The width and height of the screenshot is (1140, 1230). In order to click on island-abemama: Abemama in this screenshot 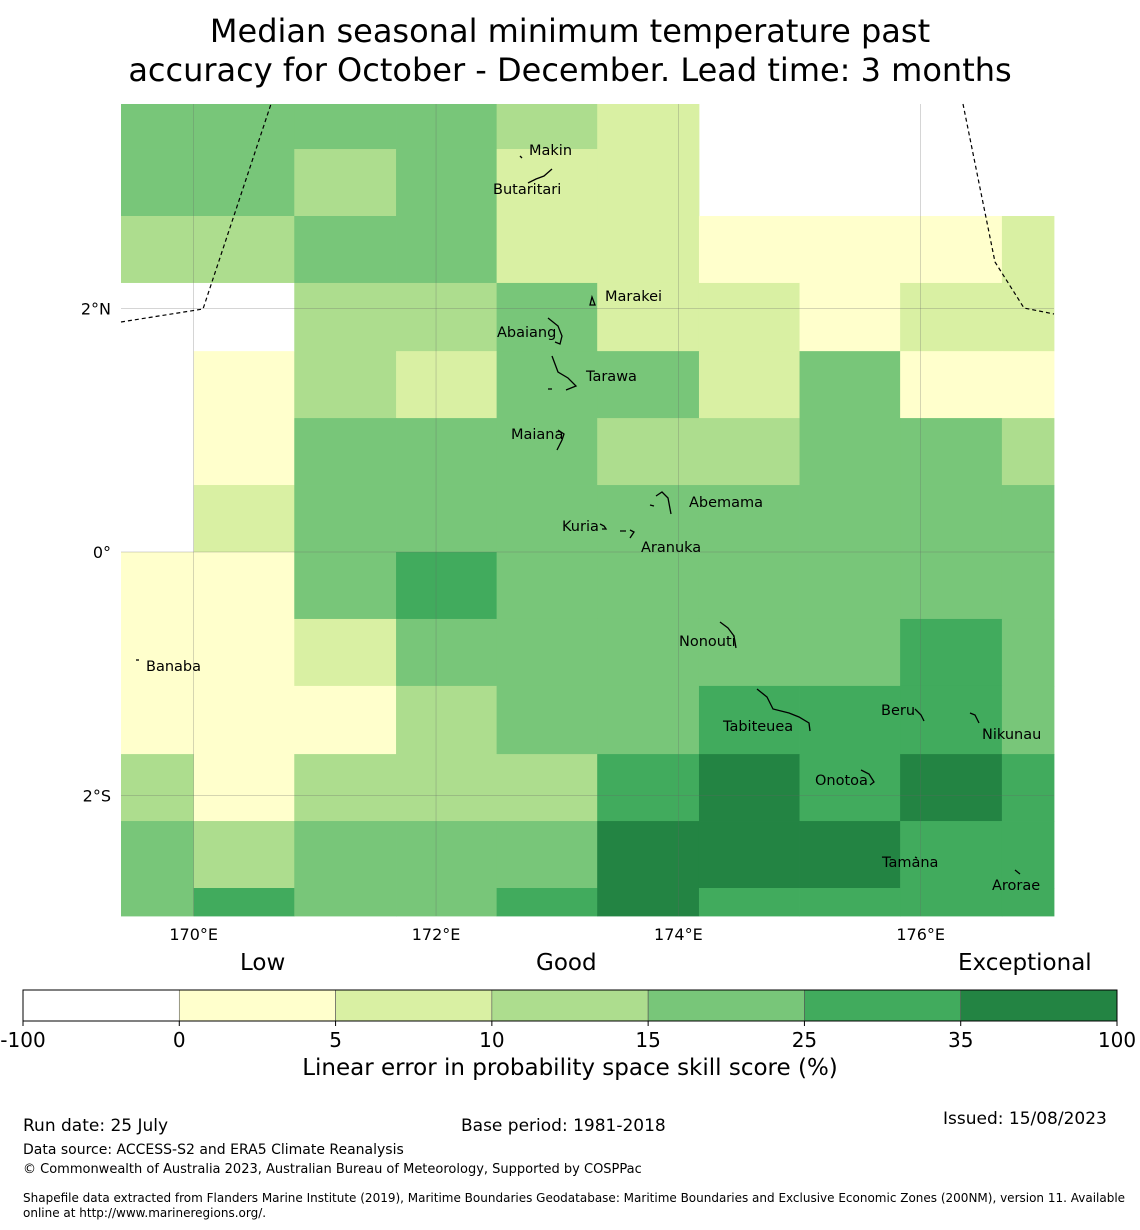, I will do `click(706, 503)`.